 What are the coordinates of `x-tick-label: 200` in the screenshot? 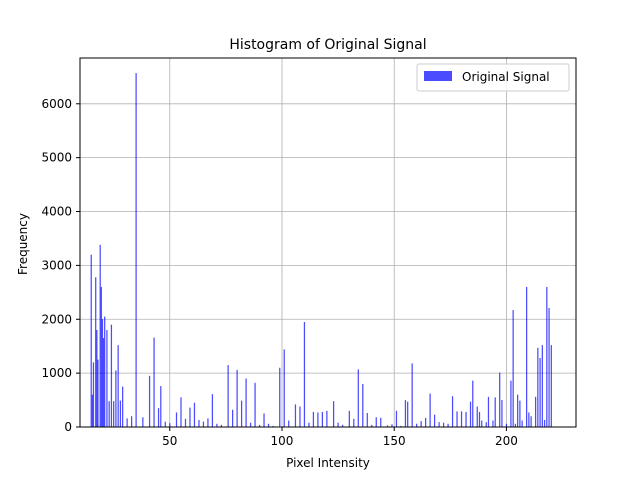 It's located at (506, 441).